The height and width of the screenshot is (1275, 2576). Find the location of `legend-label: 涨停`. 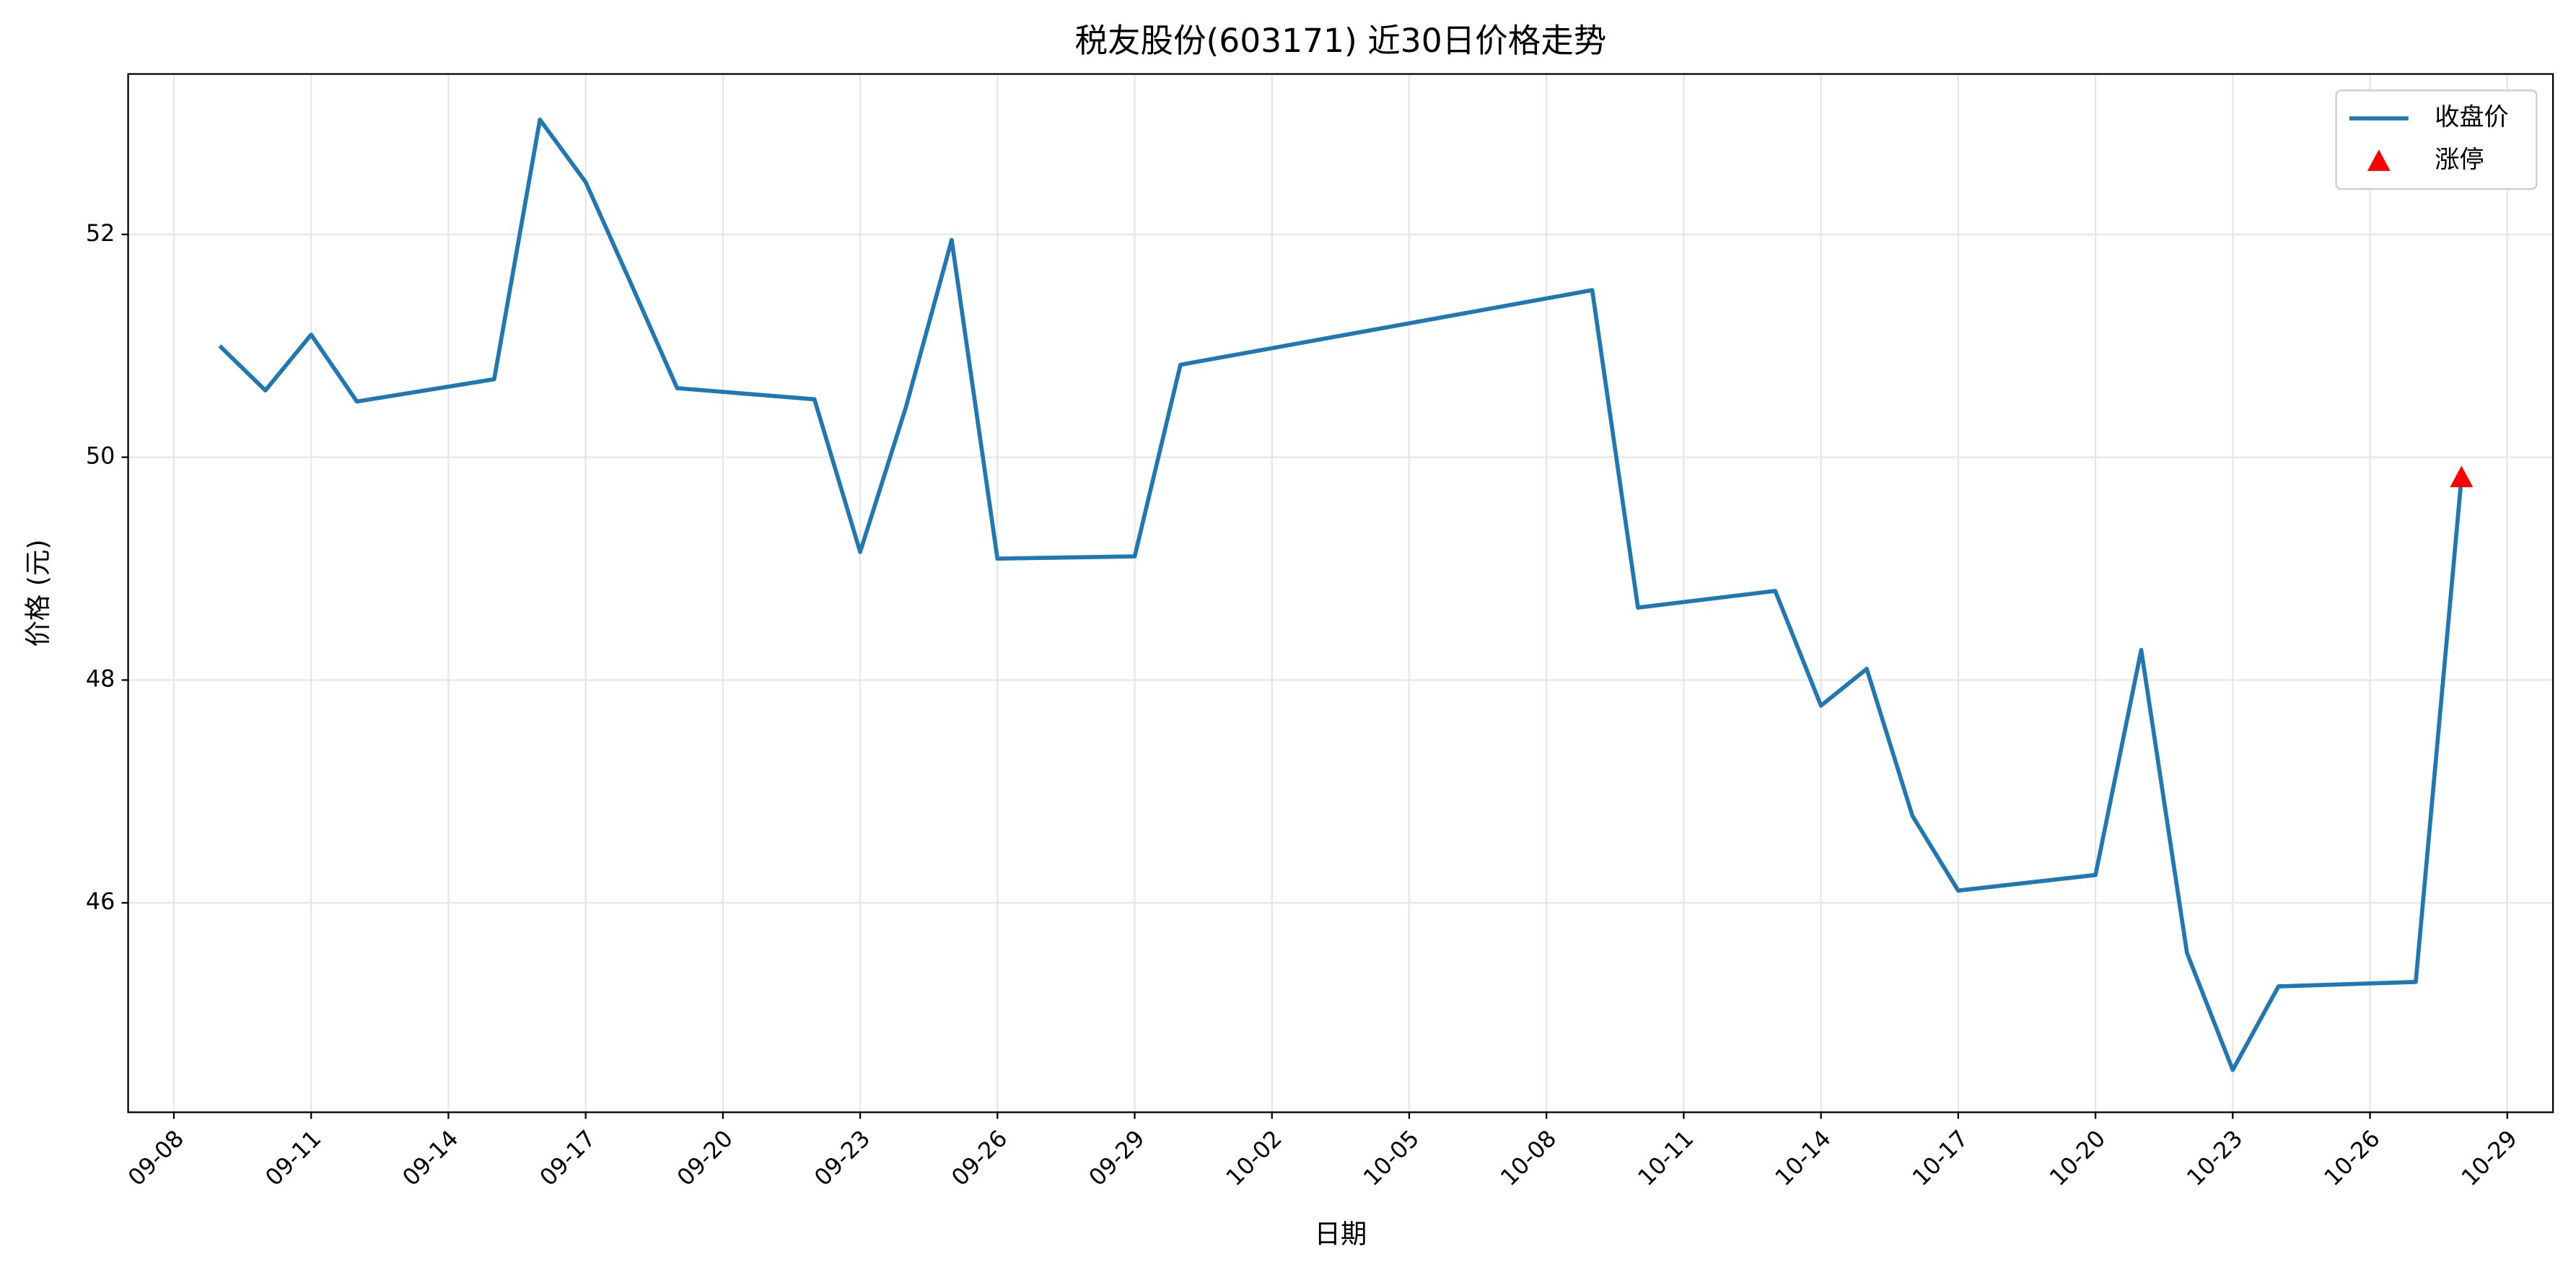

legend-label: 涨停 is located at coordinates (2459, 160).